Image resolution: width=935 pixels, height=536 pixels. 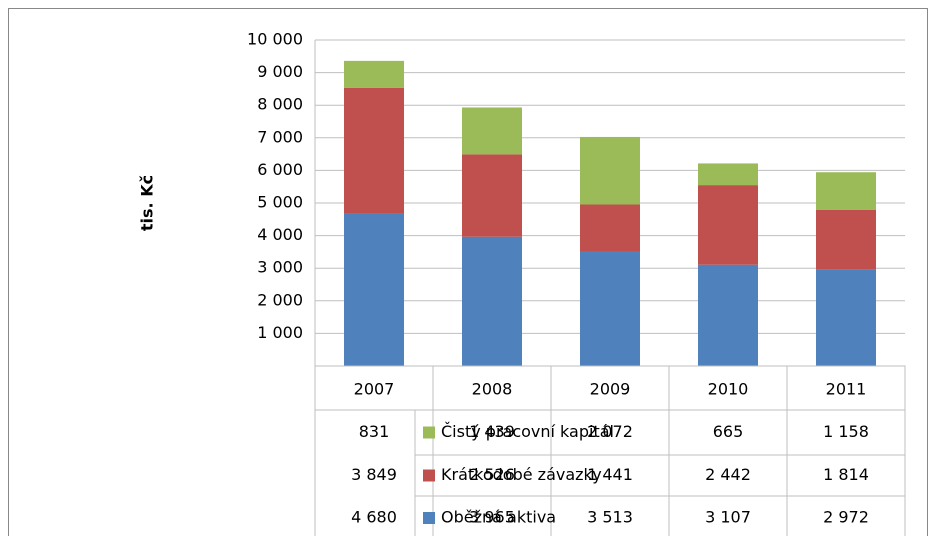 I want to click on y-tick-label: 10 000, so click(x=275, y=39).